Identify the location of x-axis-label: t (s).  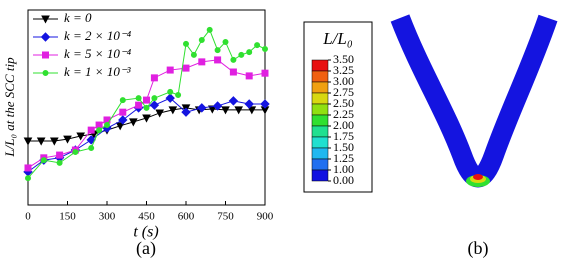
(145, 232).